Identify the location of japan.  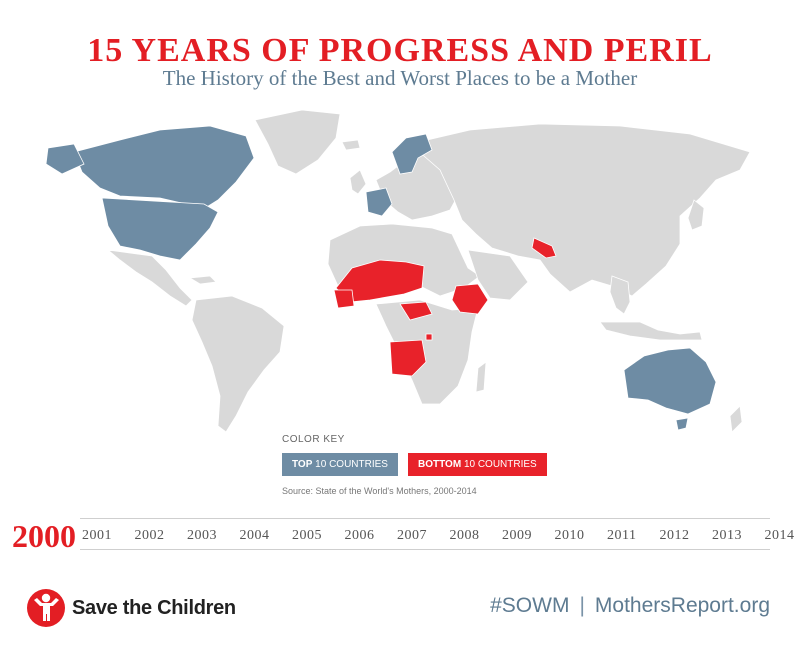
(696, 215).